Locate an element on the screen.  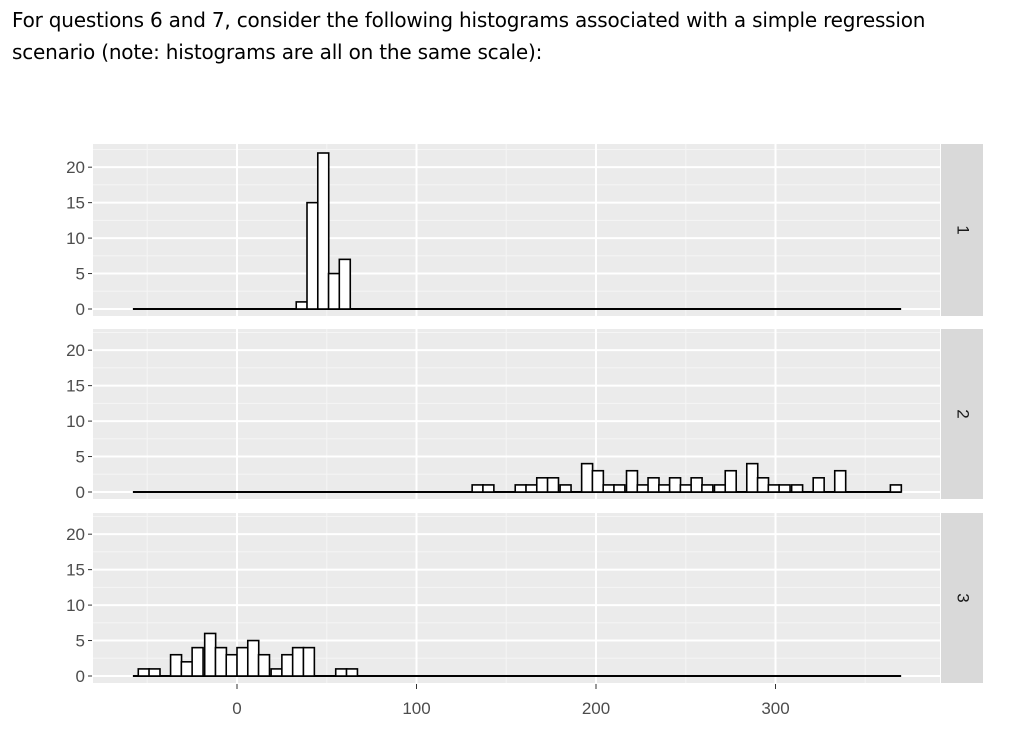
facet-strip-label: 1 is located at coordinates (963, 229).